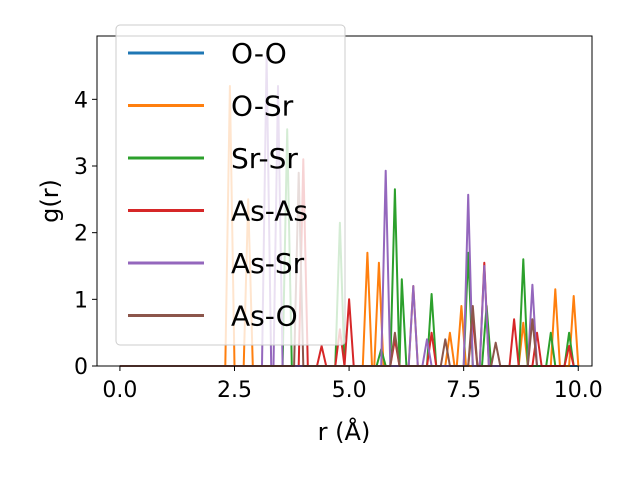 The image size is (640, 480). I want to click on y-tick-label: 2, so click(81, 234).